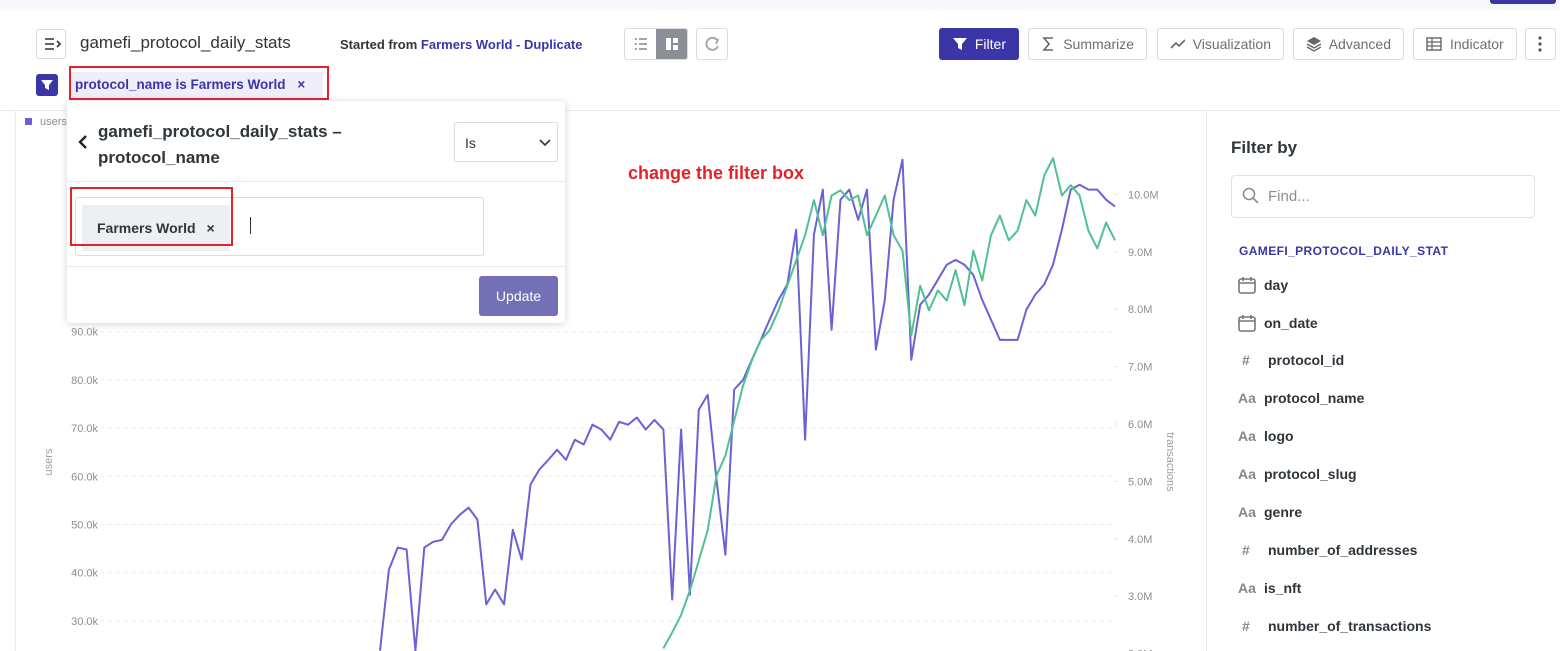 The image size is (1560, 651). What do you see at coordinates (84, 333) in the screenshot?
I see `y-tick-label: 90.0k` at bounding box center [84, 333].